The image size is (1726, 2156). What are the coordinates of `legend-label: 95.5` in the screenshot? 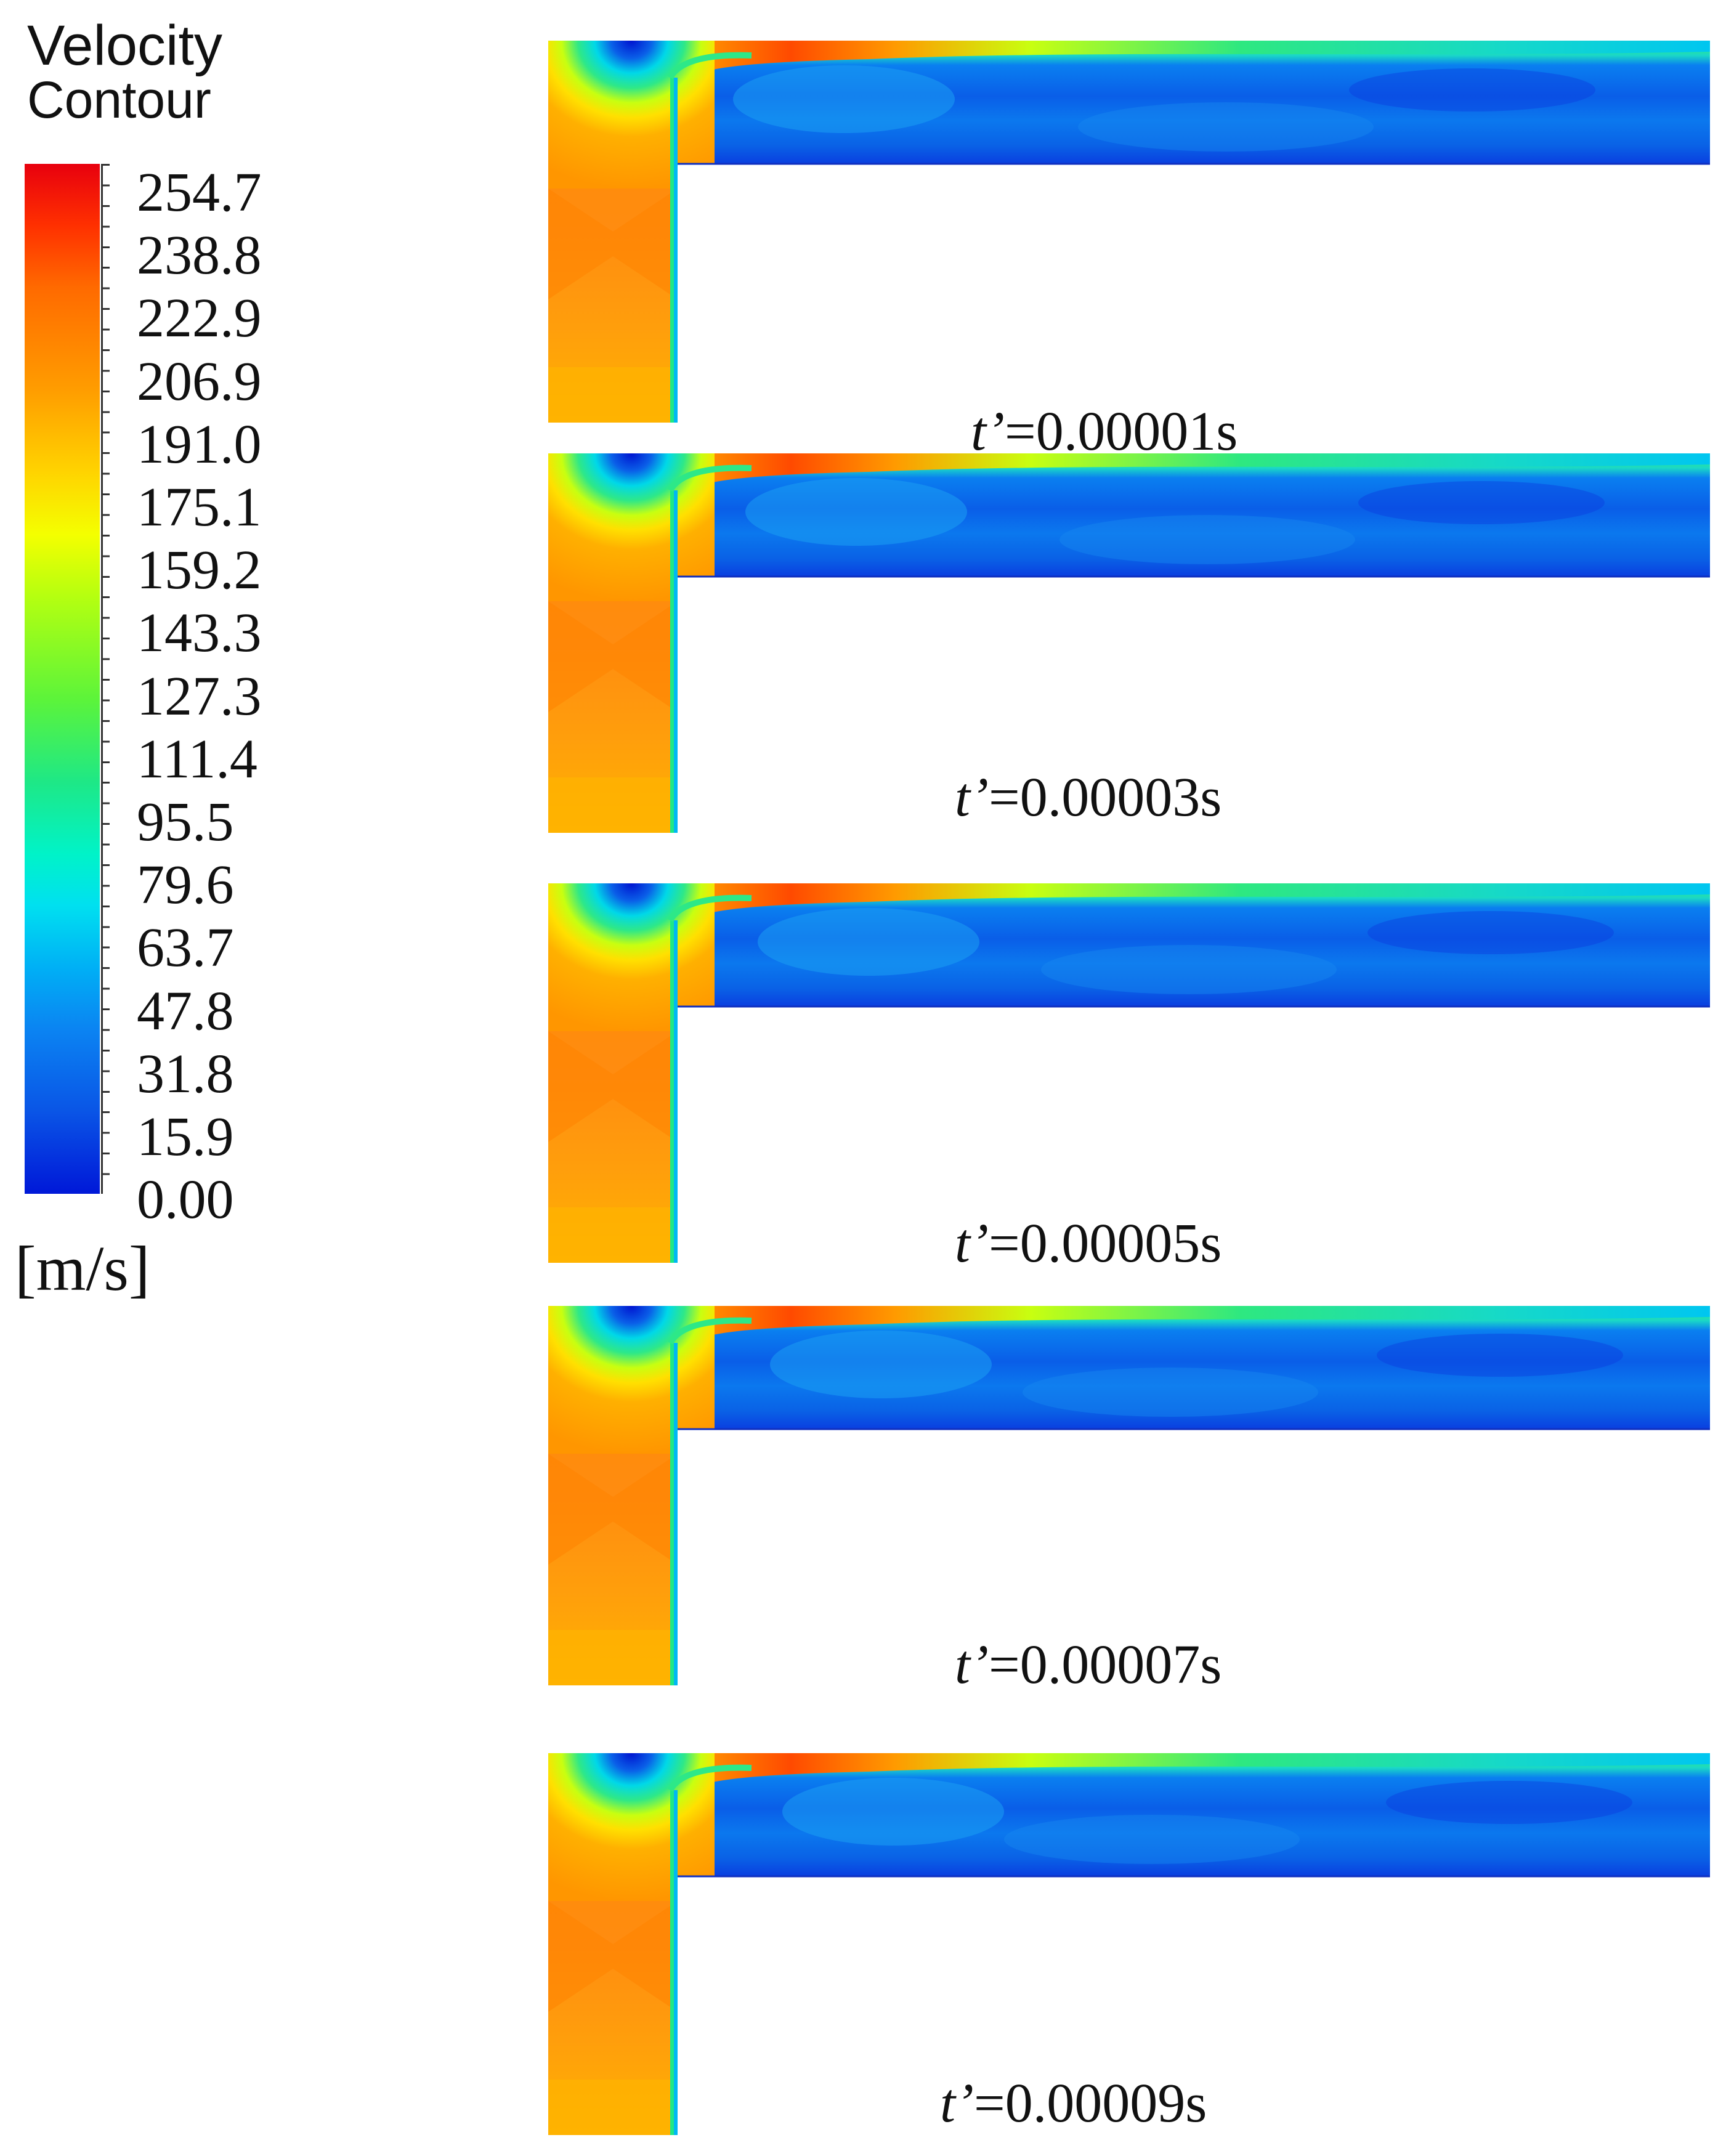 It's located at (185, 822).